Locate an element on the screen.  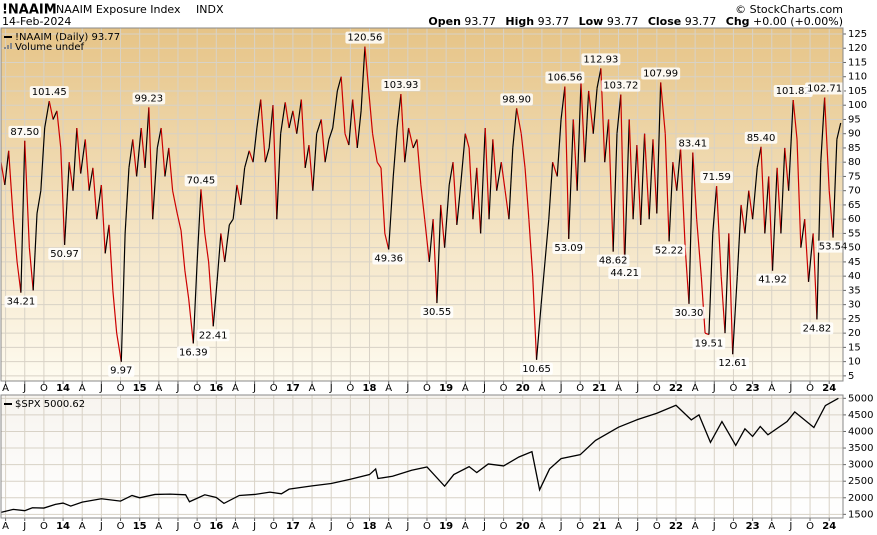
x-tick-label: 14 is located at coordinates (63, 526).